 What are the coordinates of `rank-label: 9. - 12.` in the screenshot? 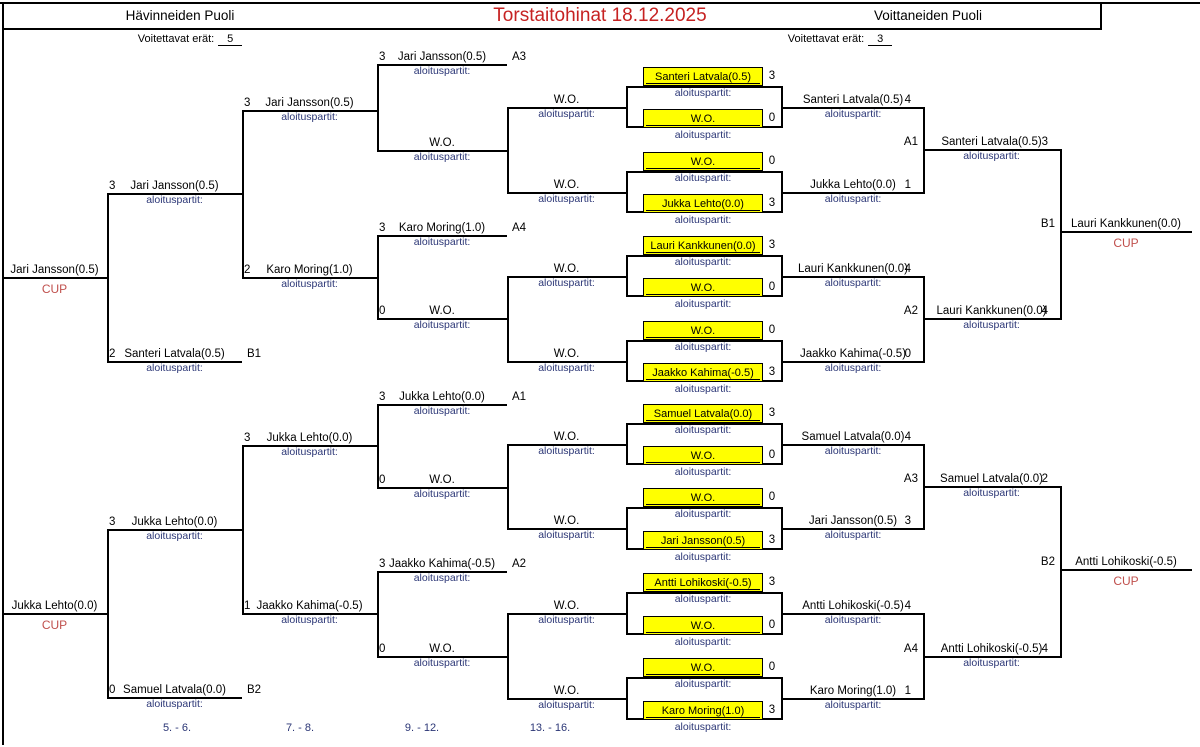 It's located at (422, 728).